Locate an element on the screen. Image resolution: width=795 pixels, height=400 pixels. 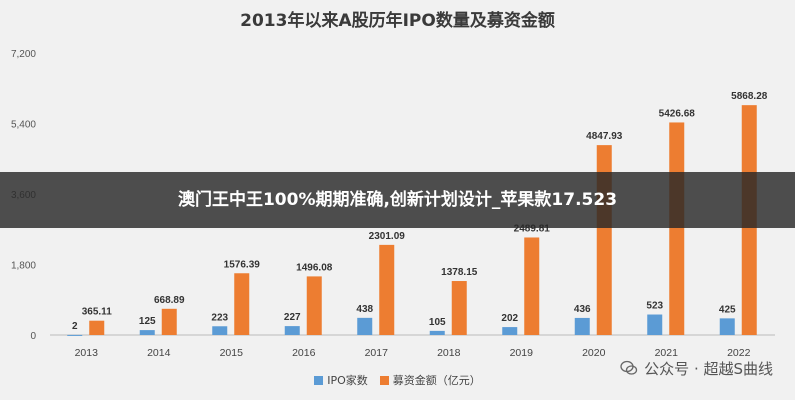
chart-title: 2013年以来A股历年IPO数量及募资金额 is located at coordinates (397, 21).